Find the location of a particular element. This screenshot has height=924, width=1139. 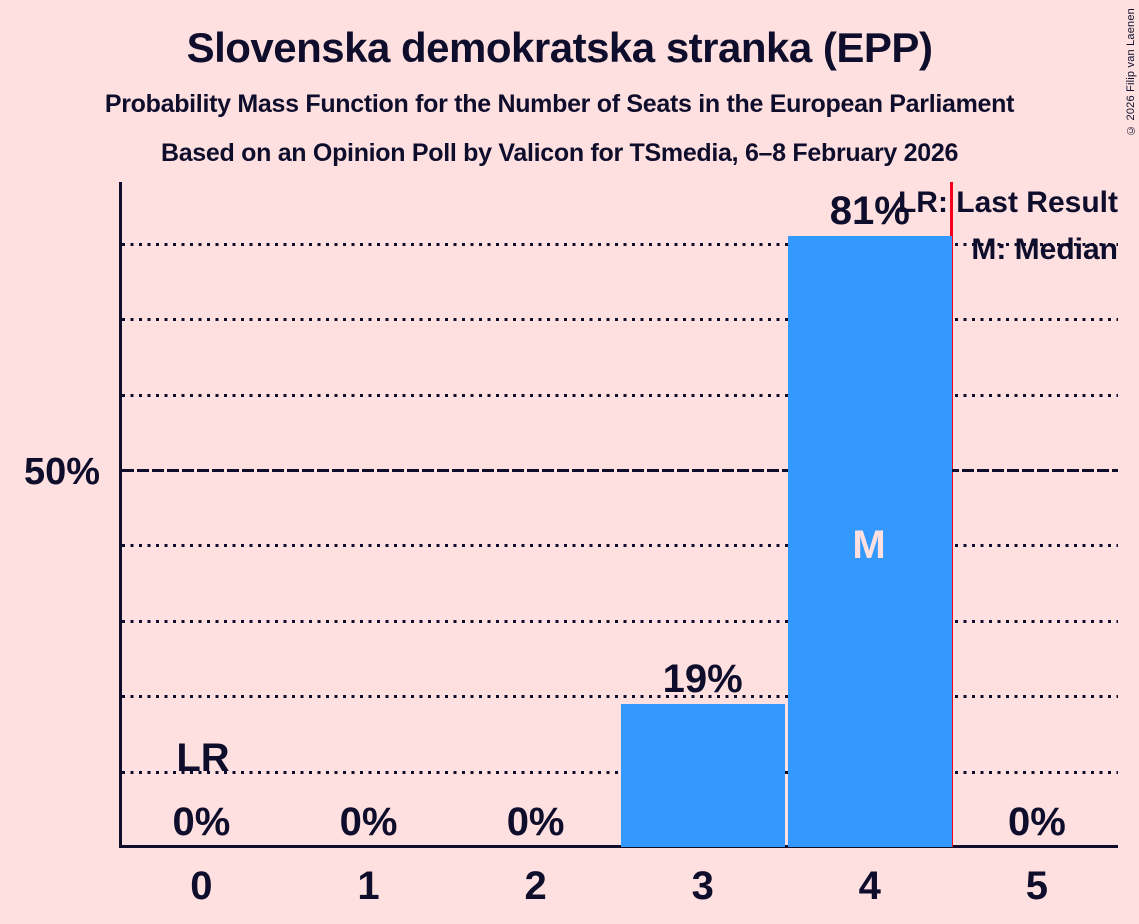

gridline-60pct is located at coordinates (620, 395).